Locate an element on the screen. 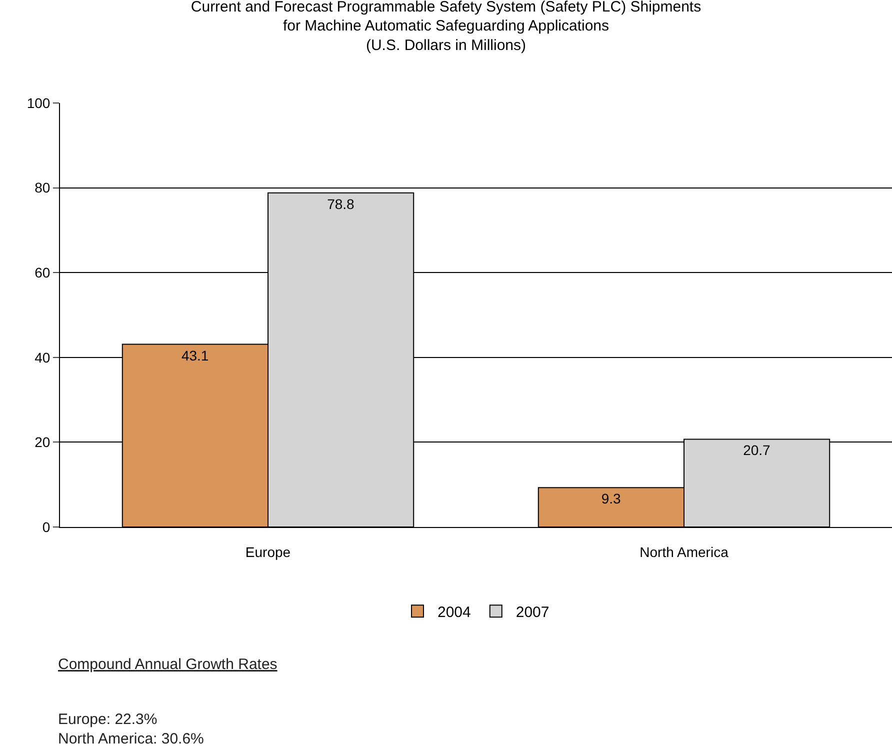 This screenshot has width=892, height=749. y-tick-label: 0 is located at coordinates (46, 526).